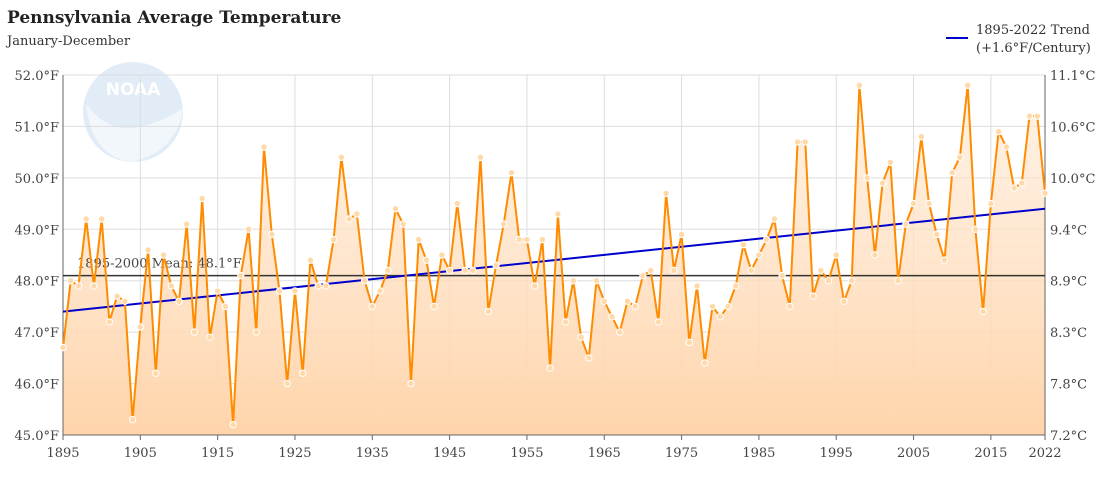  What do you see at coordinates (526, 453) in the screenshot?
I see `x-tick-label: 1955` at bounding box center [526, 453].